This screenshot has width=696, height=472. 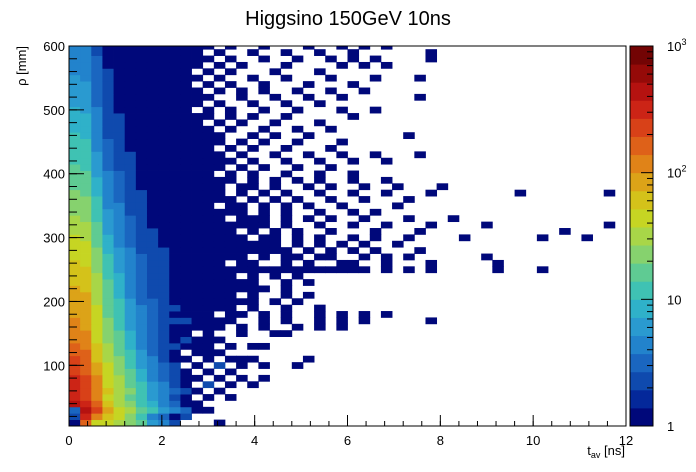 I want to click on y-axis: 100 200 300 400 500 600, so click(x=63, y=228).